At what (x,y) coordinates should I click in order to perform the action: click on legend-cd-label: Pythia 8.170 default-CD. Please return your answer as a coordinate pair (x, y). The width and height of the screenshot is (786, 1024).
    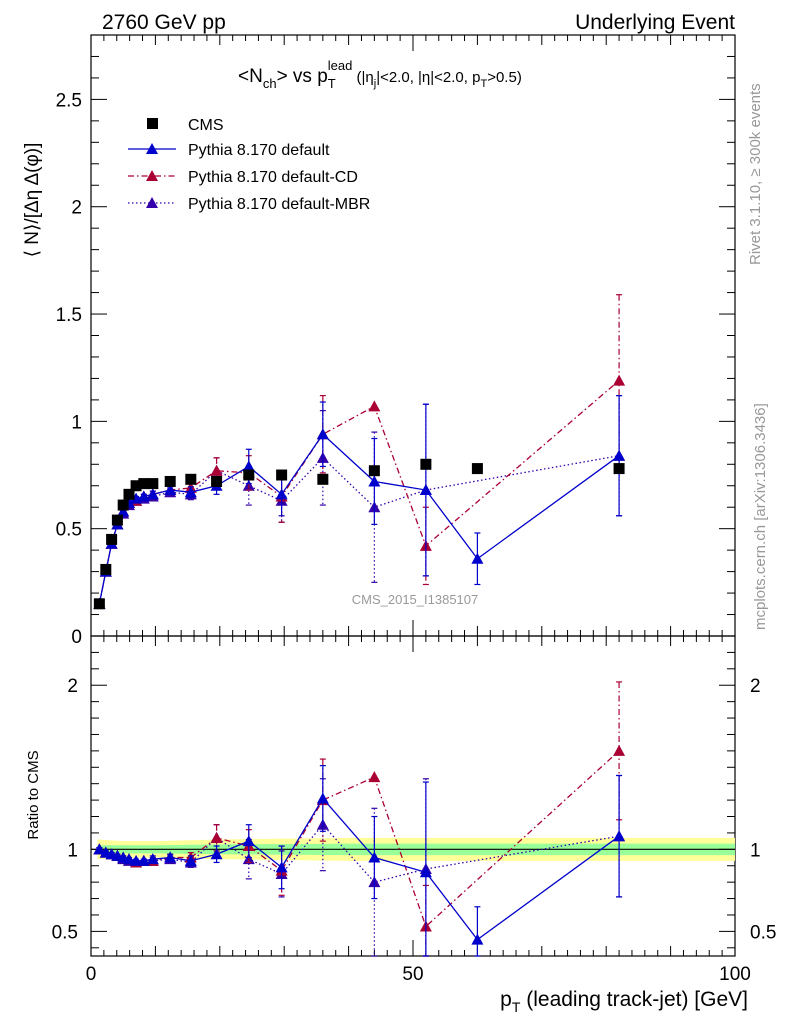
    Looking at the image, I should click on (273, 177).